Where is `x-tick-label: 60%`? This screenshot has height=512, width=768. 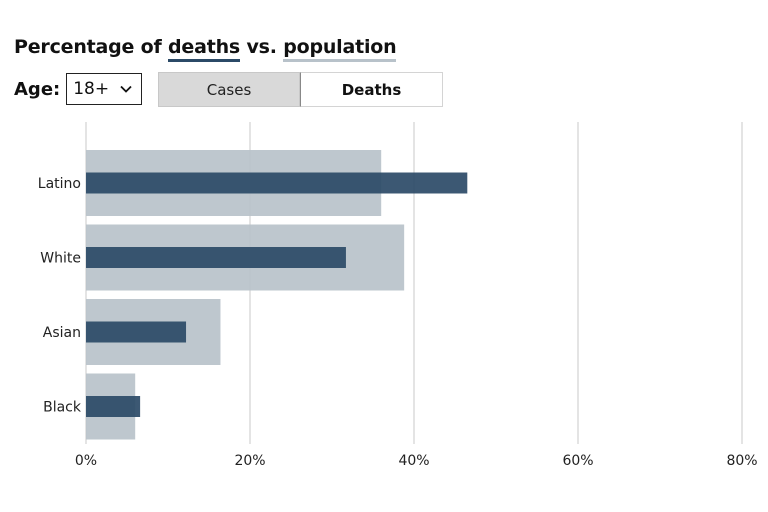
x-tick-label: 60% is located at coordinates (577, 461).